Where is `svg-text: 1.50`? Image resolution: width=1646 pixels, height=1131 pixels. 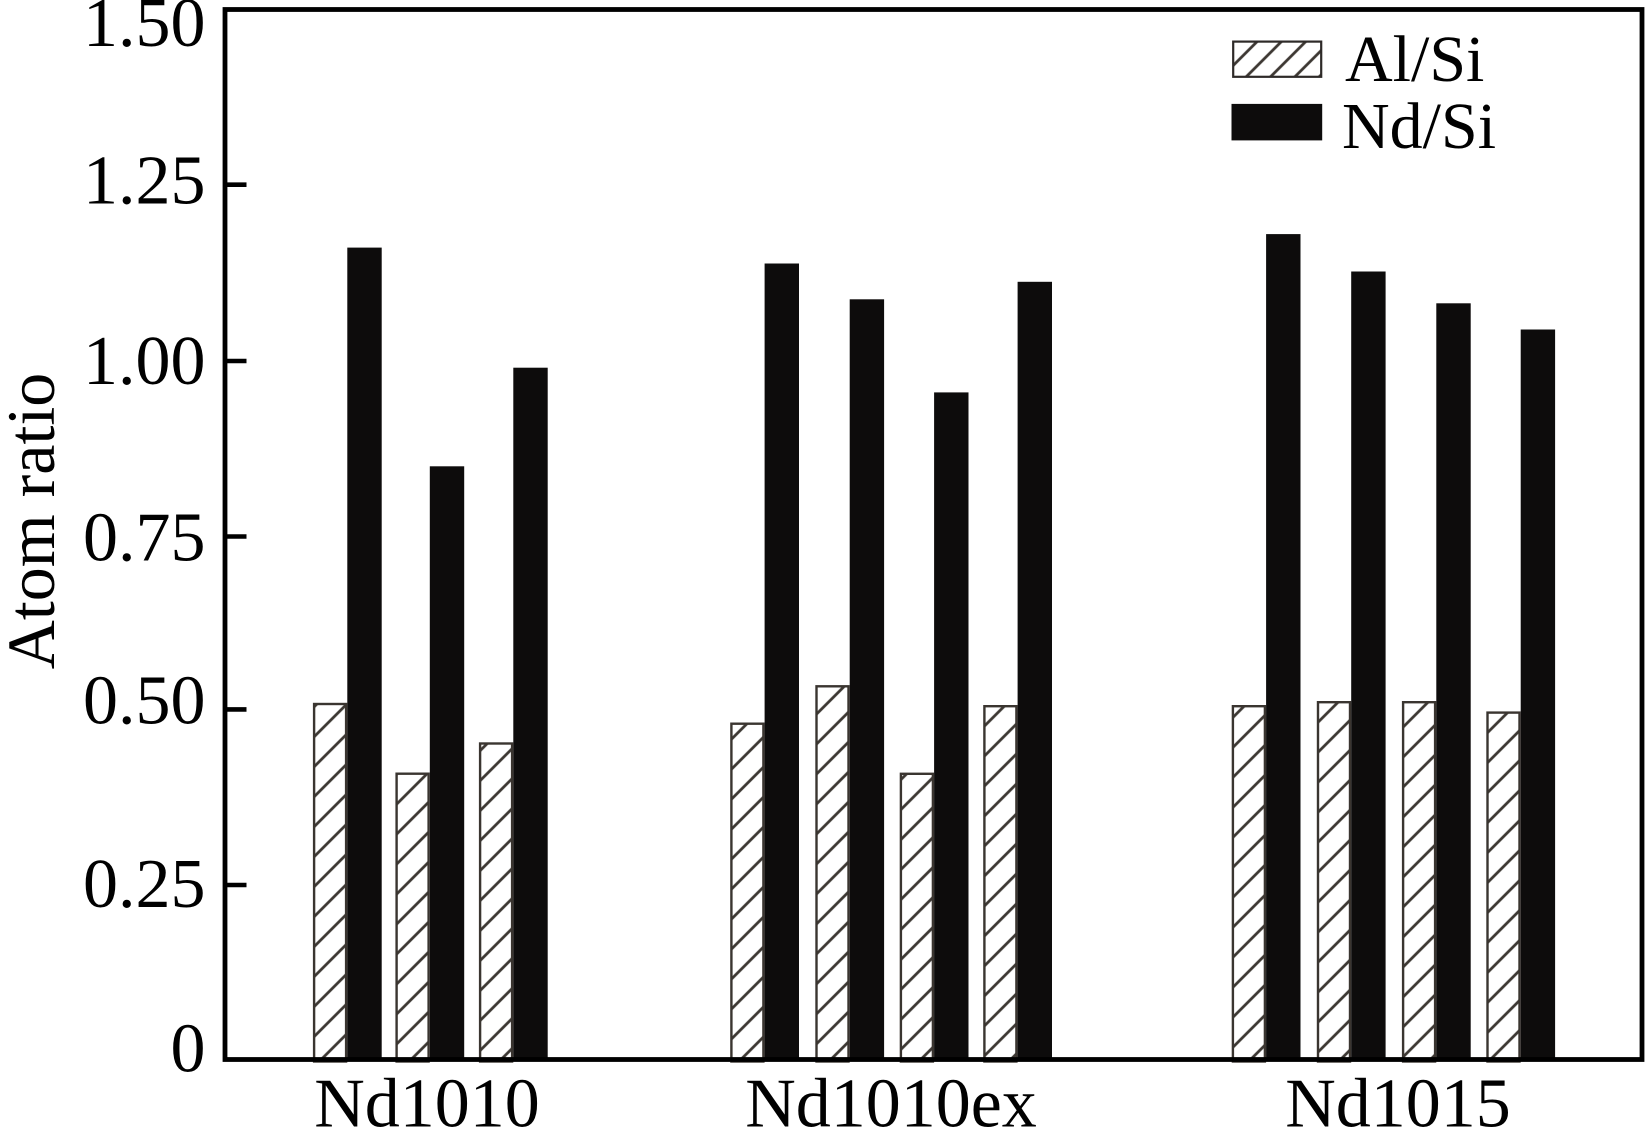 svg-text: 1.50 is located at coordinates (144, 31).